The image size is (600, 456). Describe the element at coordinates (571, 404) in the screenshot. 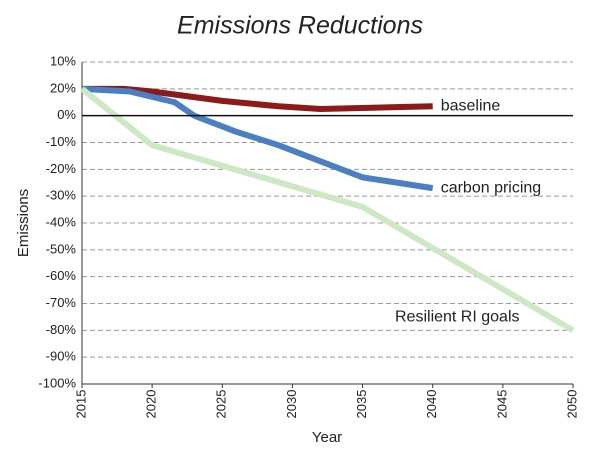

I see `x-tick-label: 2050` at that location.